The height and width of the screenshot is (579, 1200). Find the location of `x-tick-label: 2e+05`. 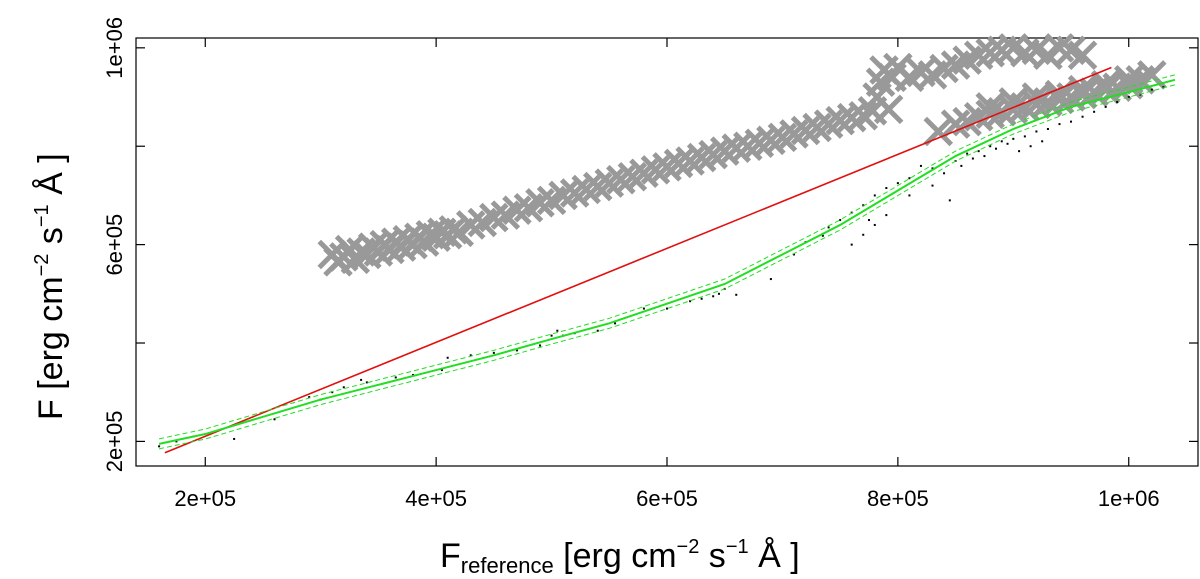

x-tick-label: 2e+05 is located at coordinates (205, 498).